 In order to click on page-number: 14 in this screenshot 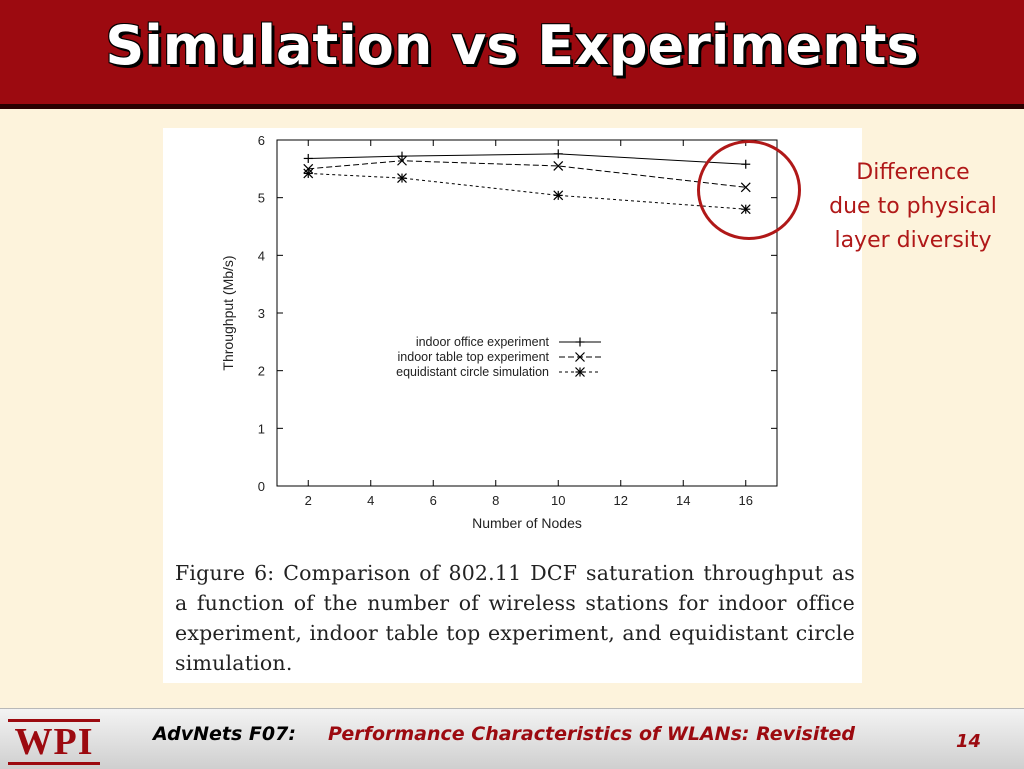, I will do `click(969, 741)`.